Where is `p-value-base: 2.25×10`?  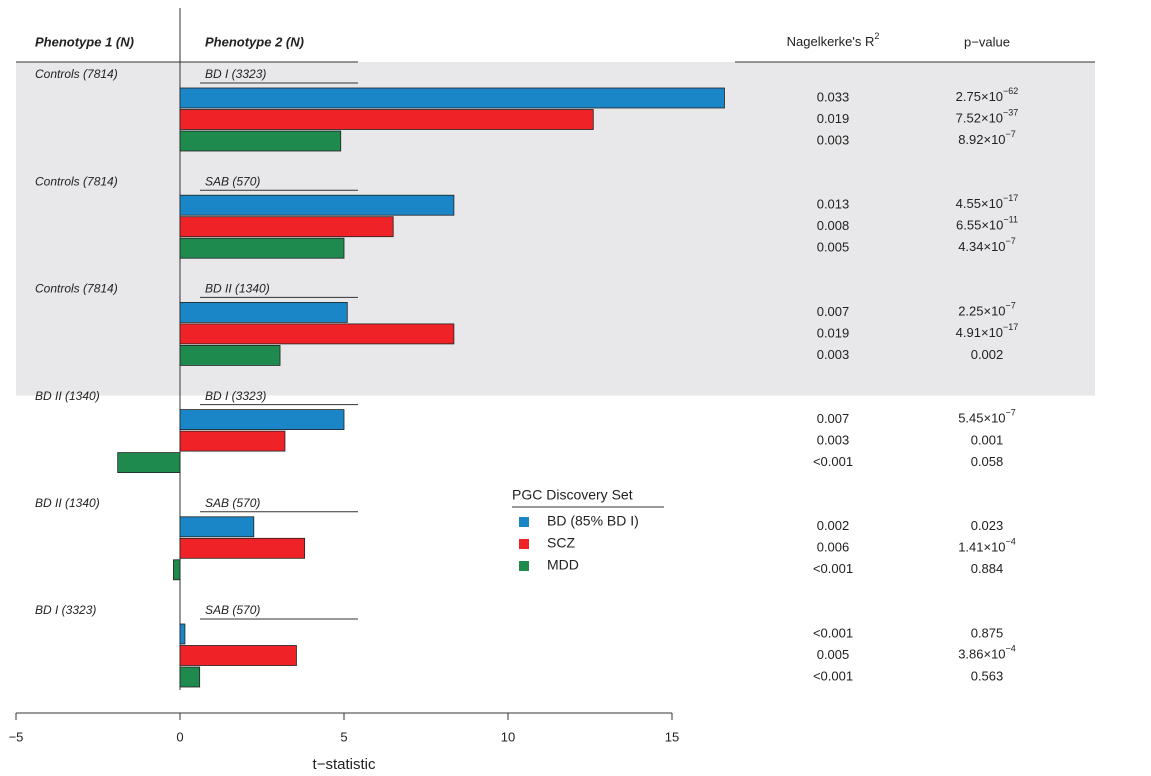
p-value-base: 2.25×10 is located at coordinates (981, 311).